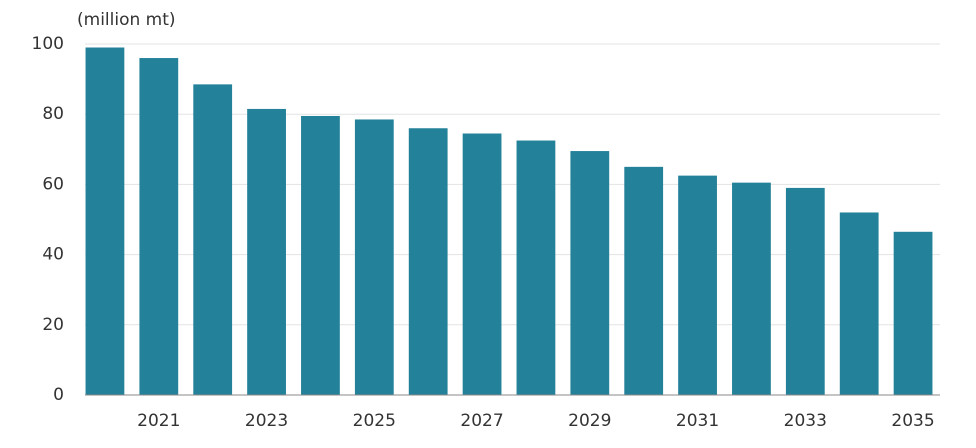 The image size is (976, 448). I want to click on x-tick-label: 2025, so click(374, 421).